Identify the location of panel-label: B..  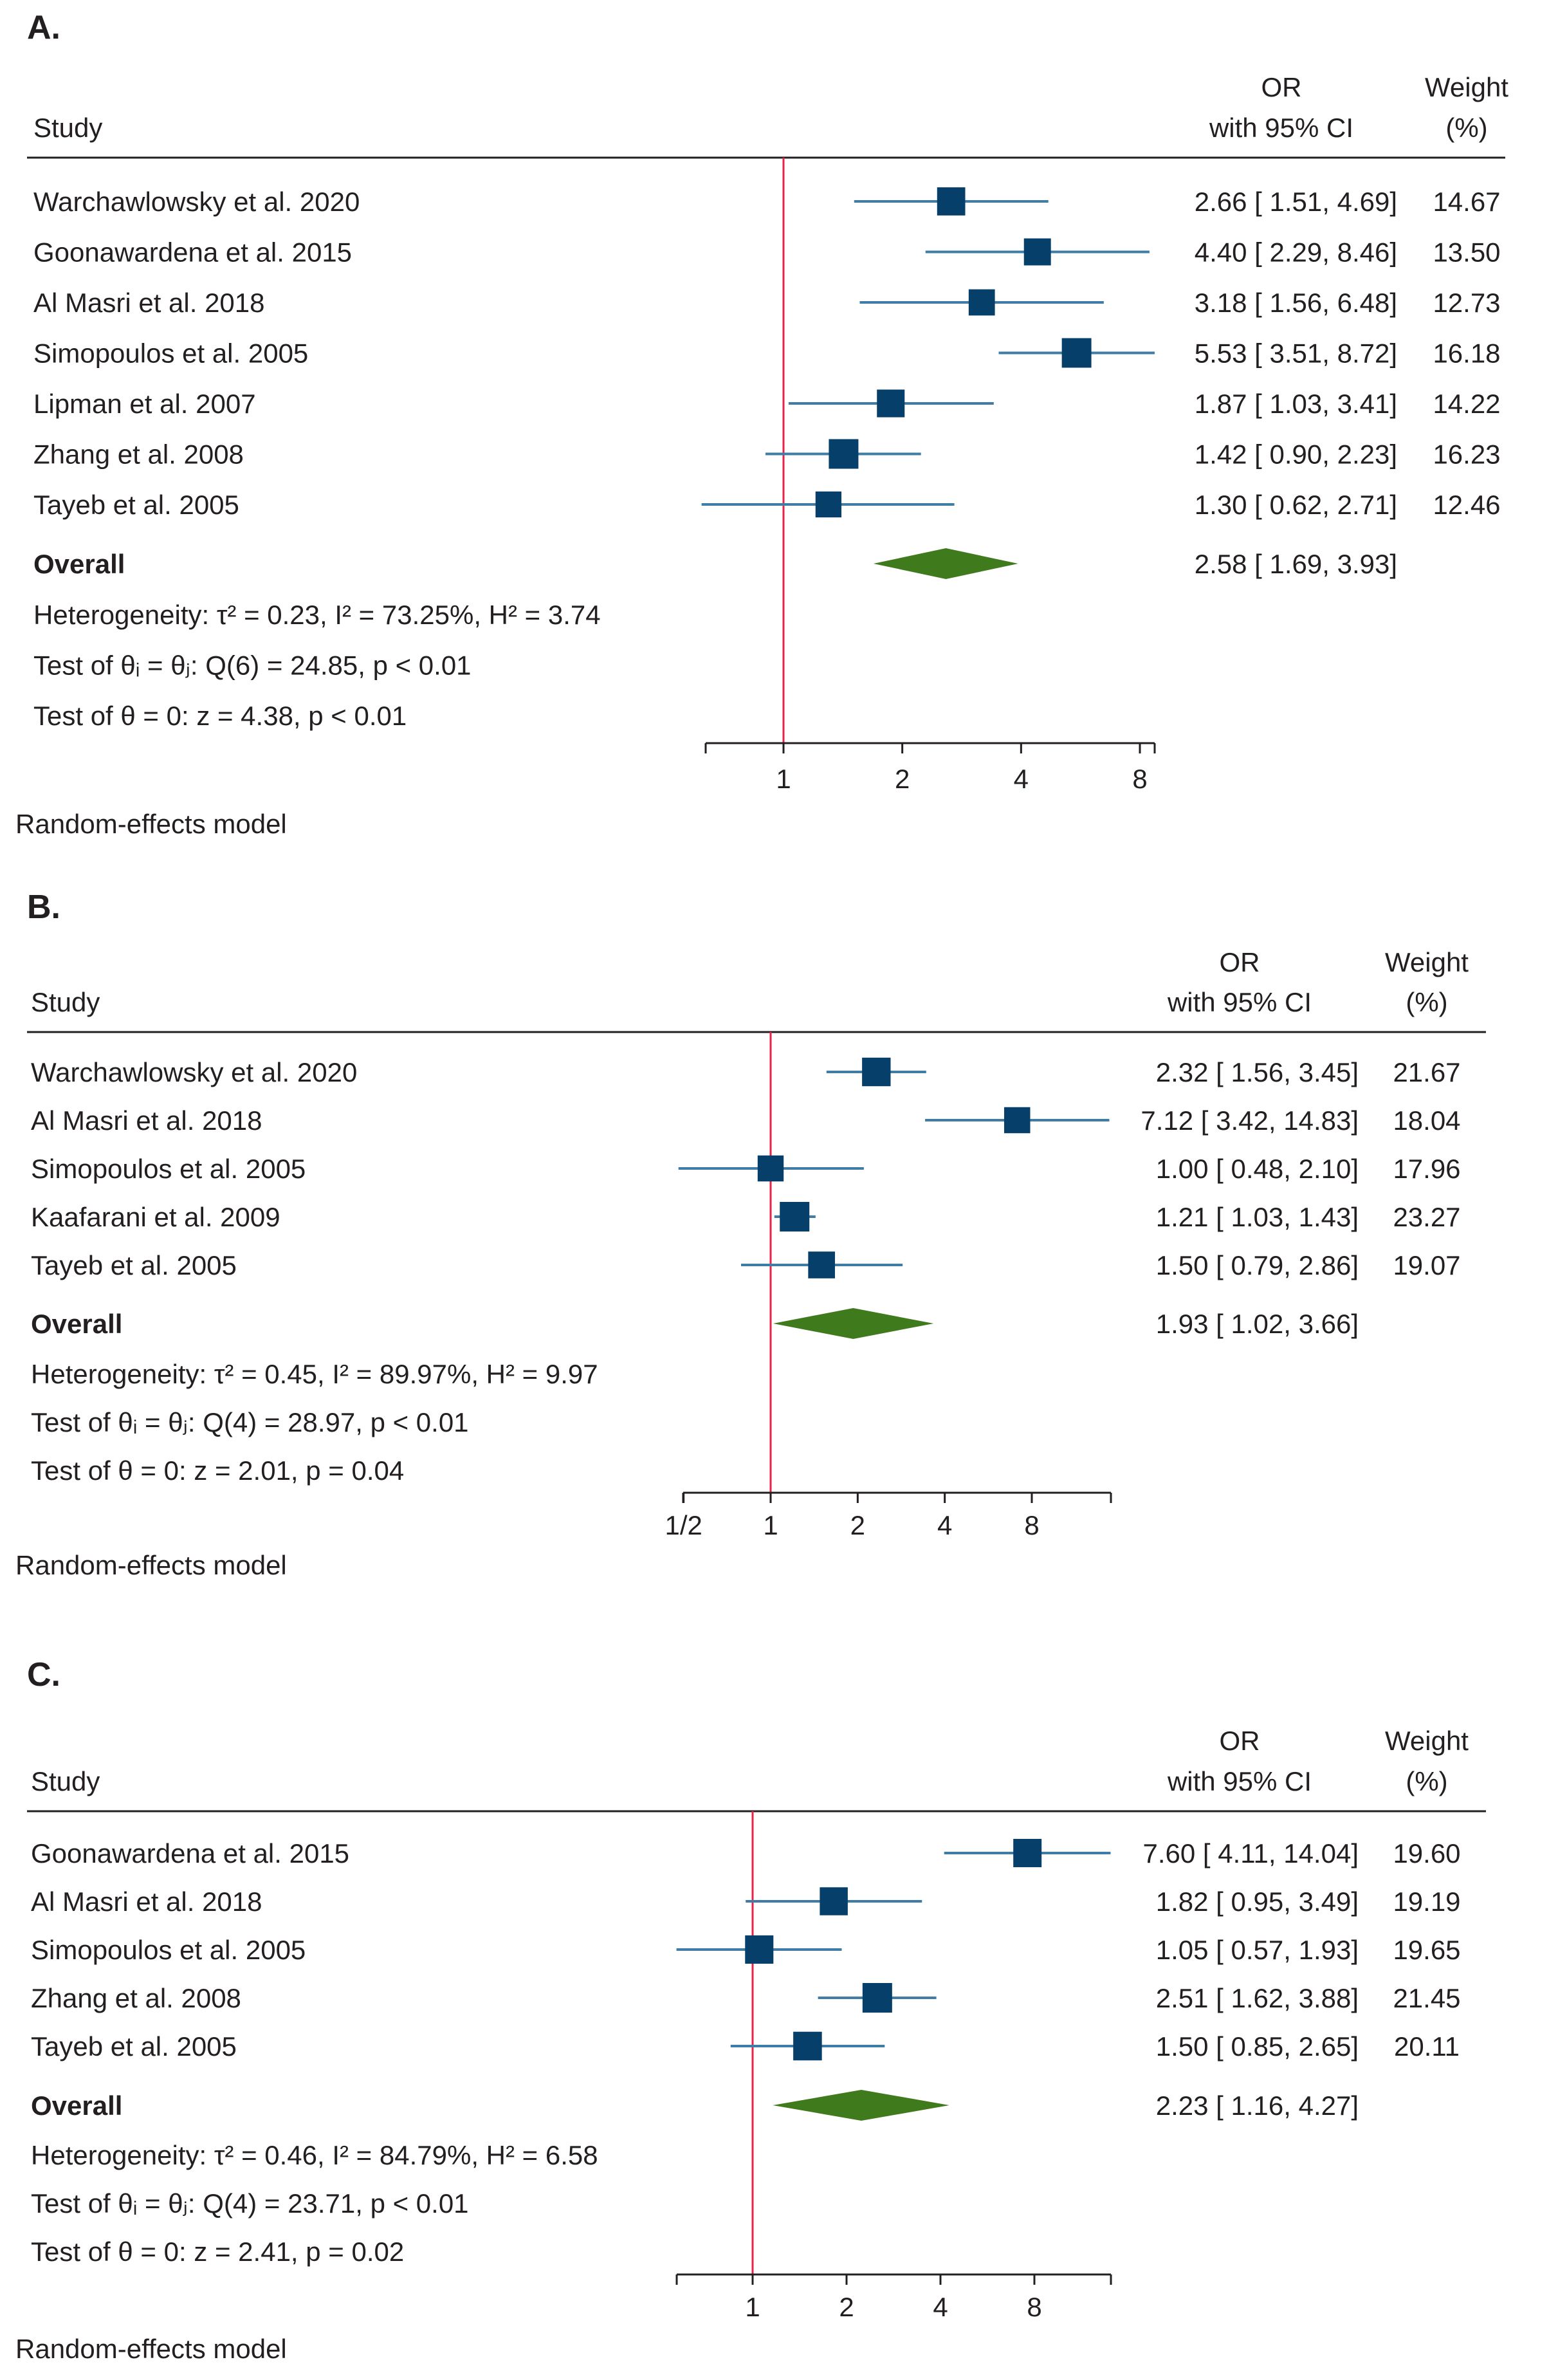
(43, 907).